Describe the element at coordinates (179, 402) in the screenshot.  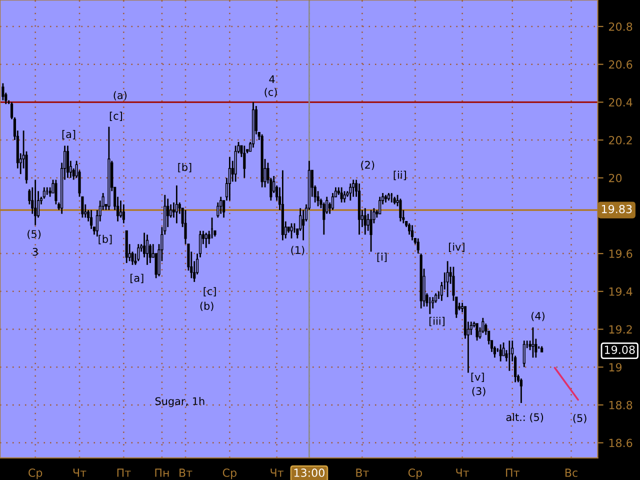
I see `annotation: Sugar, 1h` at that location.